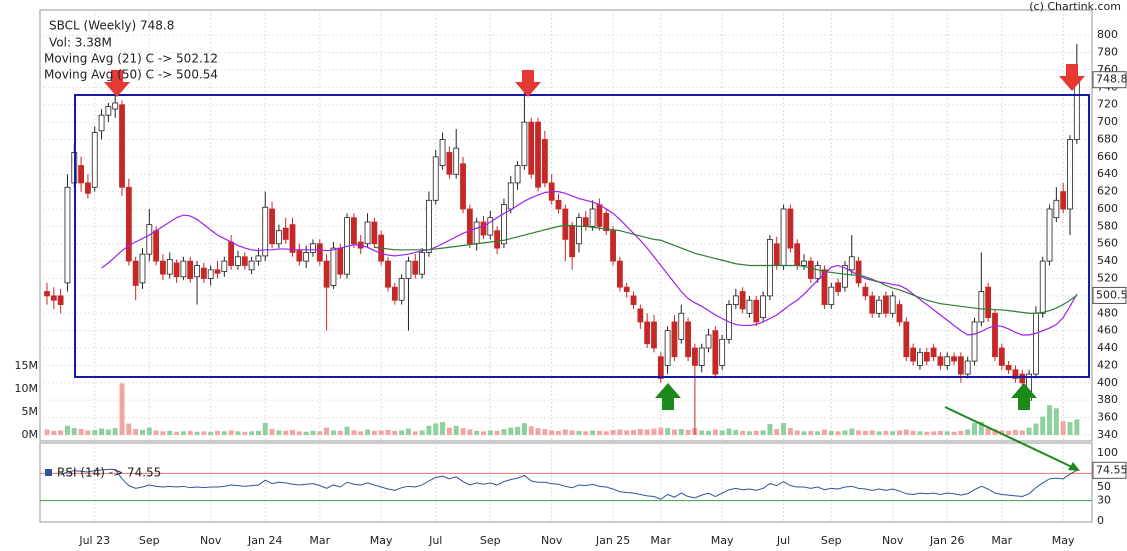 This screenshot has width=1127, height=551. Describe the element at coordinates (490, 540) in the screenshot. I see `x-tick-label: Sep` at that location.